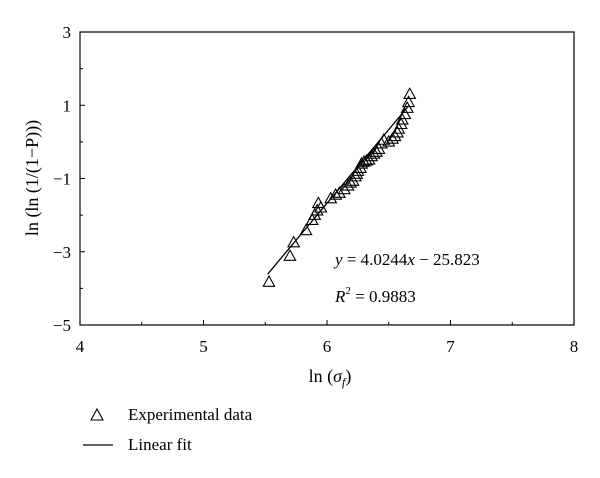 This screenshot has width=600, height=478. What do you see at coordinates (327, 346) in the screenshot?
I see `x-tick-label: 6` at bounding box center [327, 346].